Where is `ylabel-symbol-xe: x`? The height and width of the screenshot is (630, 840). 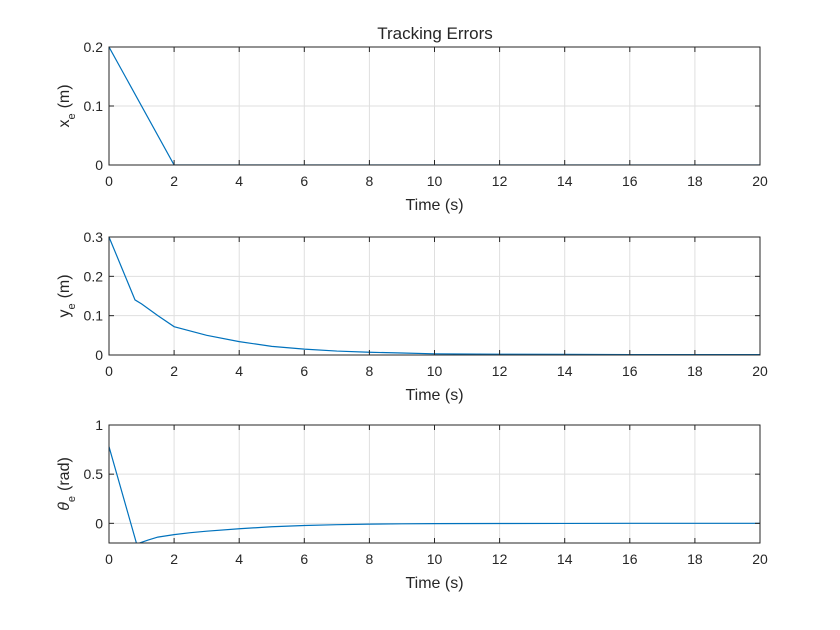
ylabel-symbol-xe: x is located at coordinates (64, 124).